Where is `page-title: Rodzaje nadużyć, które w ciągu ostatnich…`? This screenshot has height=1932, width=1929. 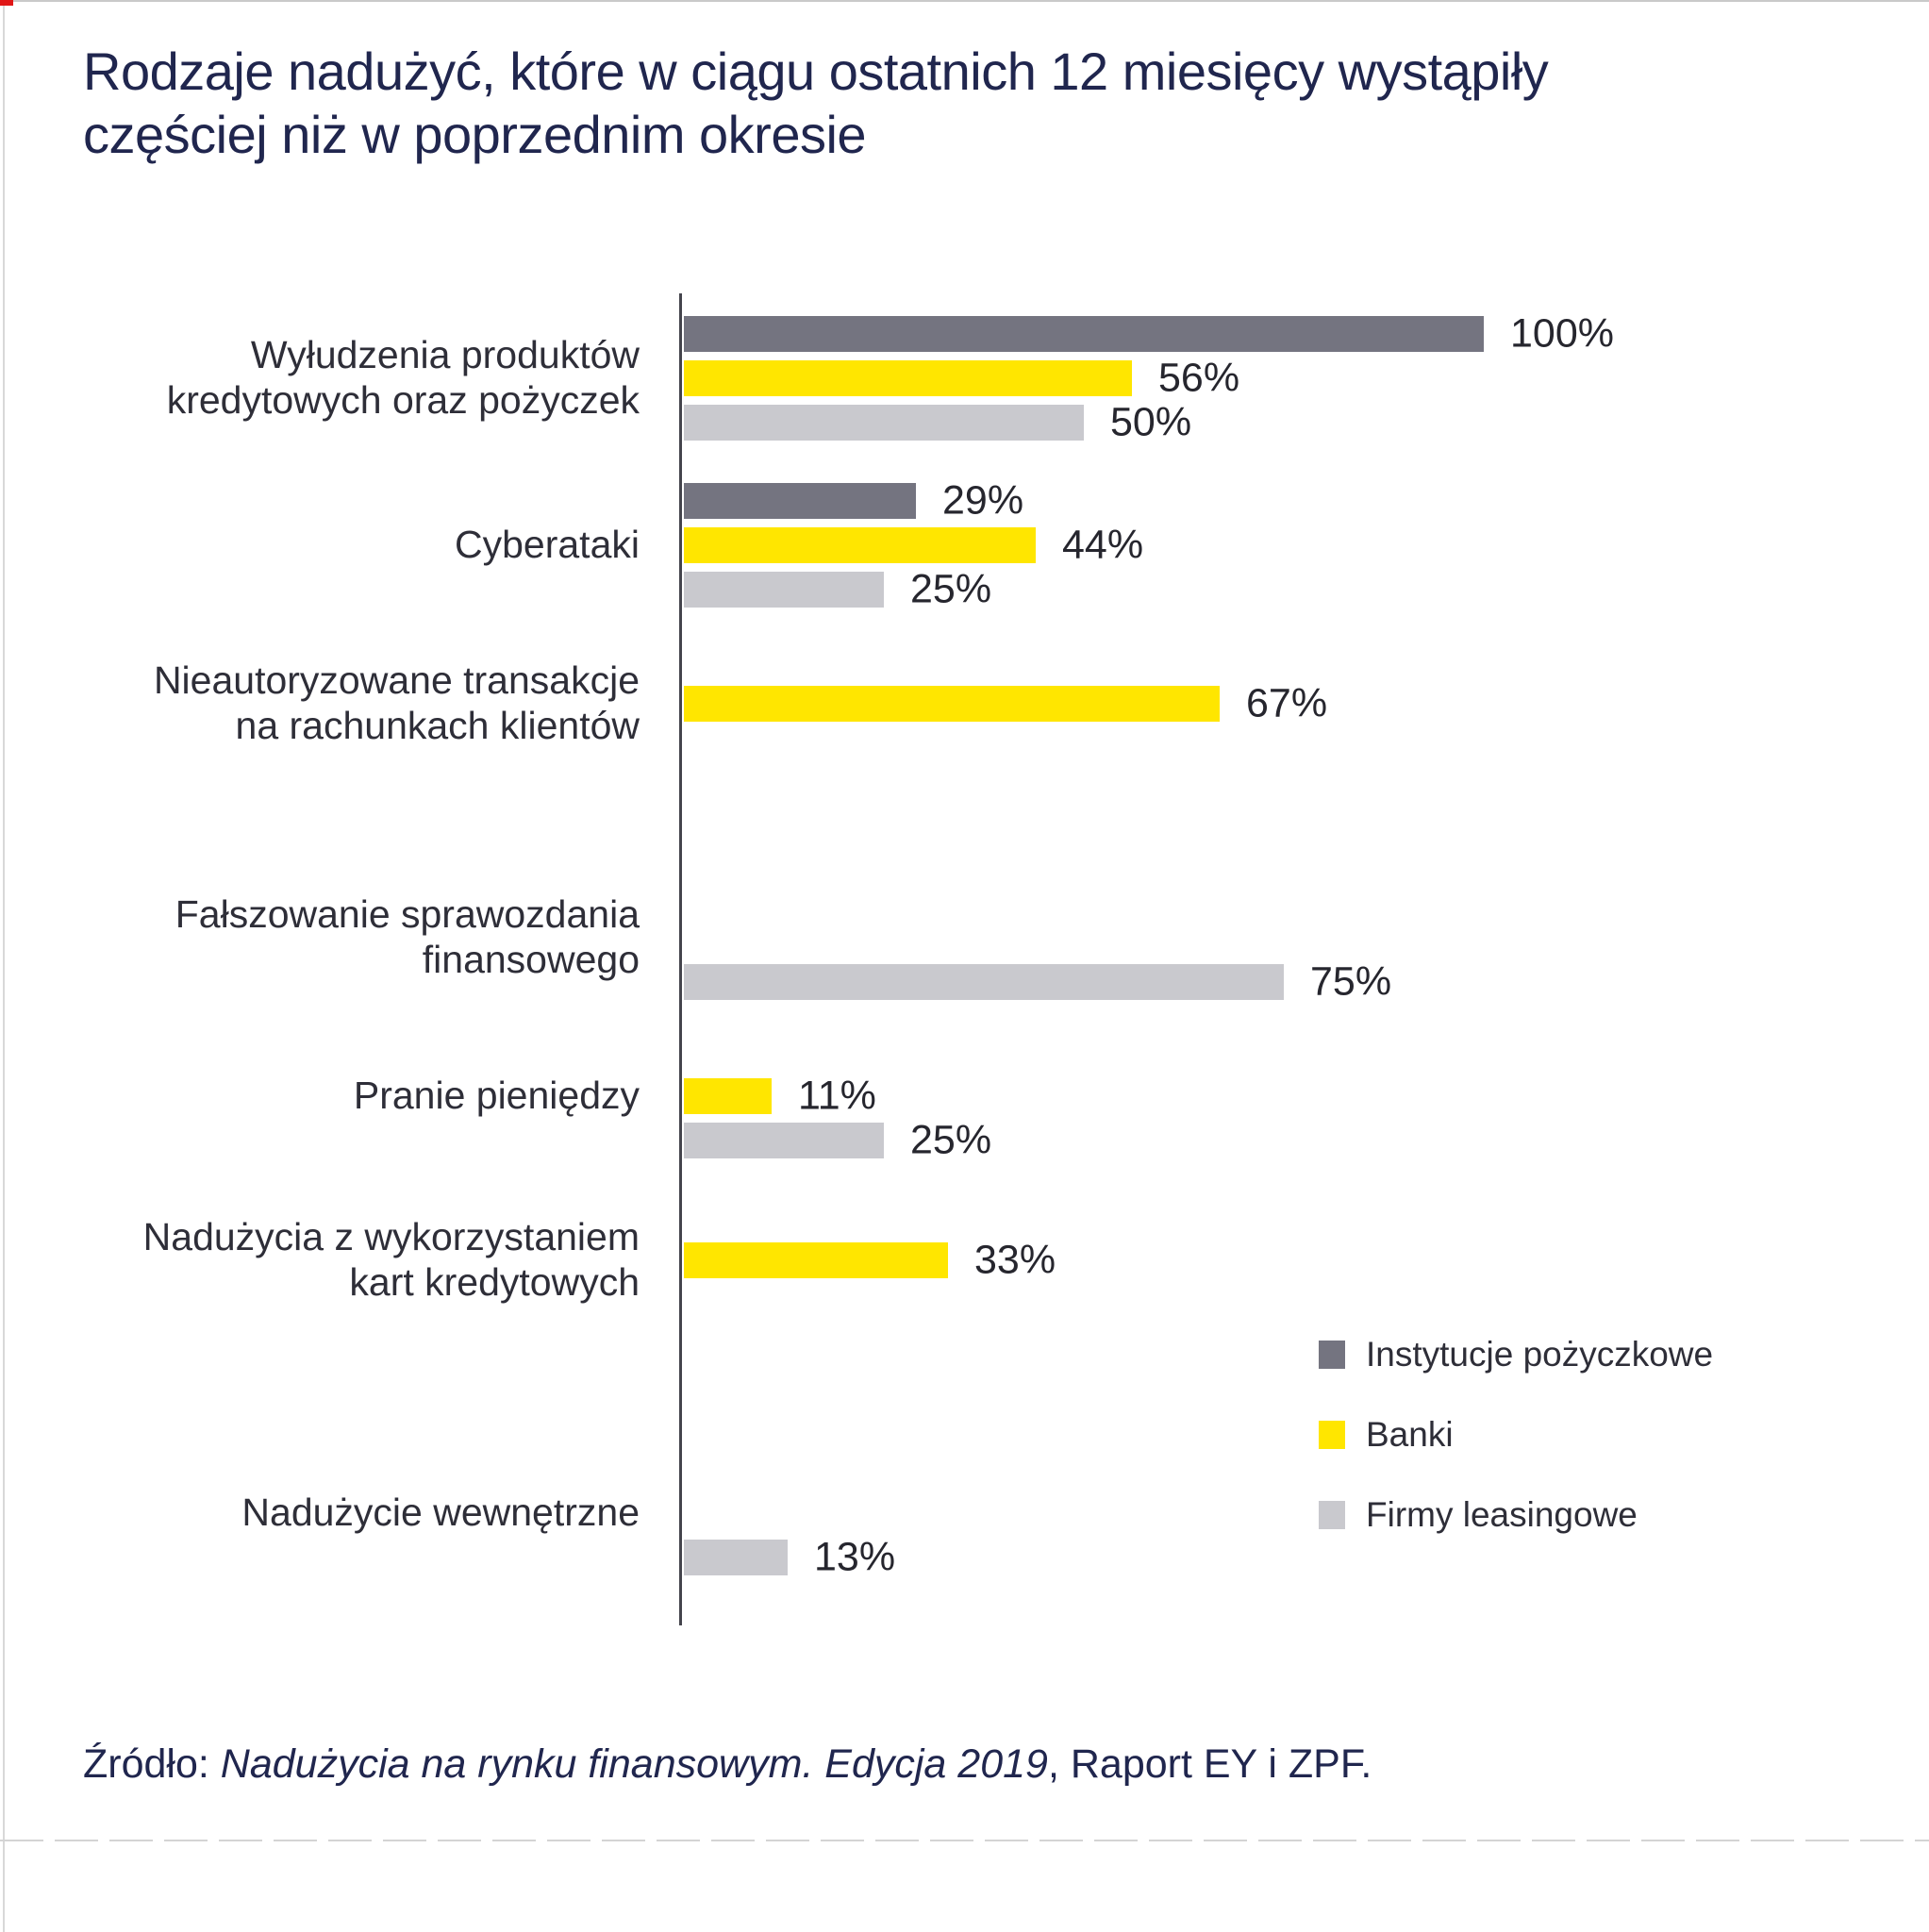 page-title: Rodzaje nadużyć, które w ciągu ostatnich… is located at coordinates (816, 104).